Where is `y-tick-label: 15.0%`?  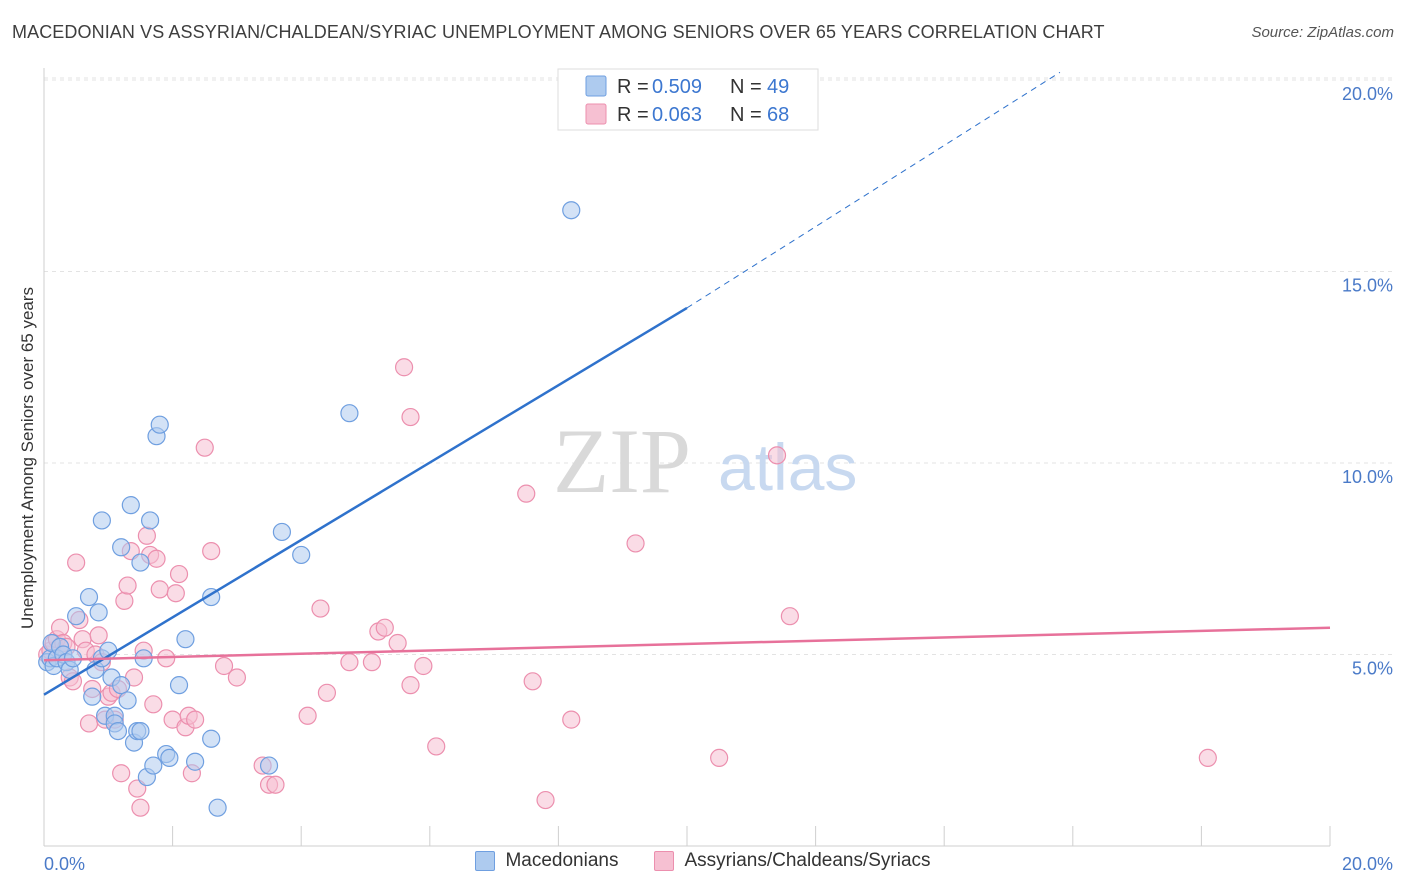 y-tick-label: 15.0% is located at coordinates (1367, 286).